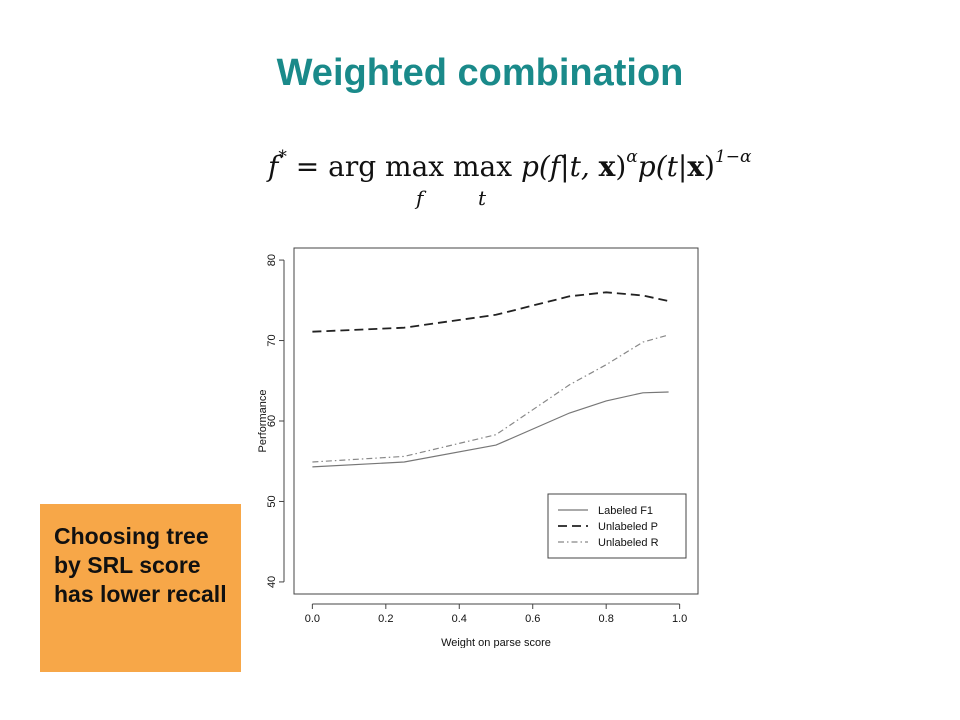 This screenshot has width=960, height=720. I want to click on formula-argmax-sub: f, so click(420, 198).